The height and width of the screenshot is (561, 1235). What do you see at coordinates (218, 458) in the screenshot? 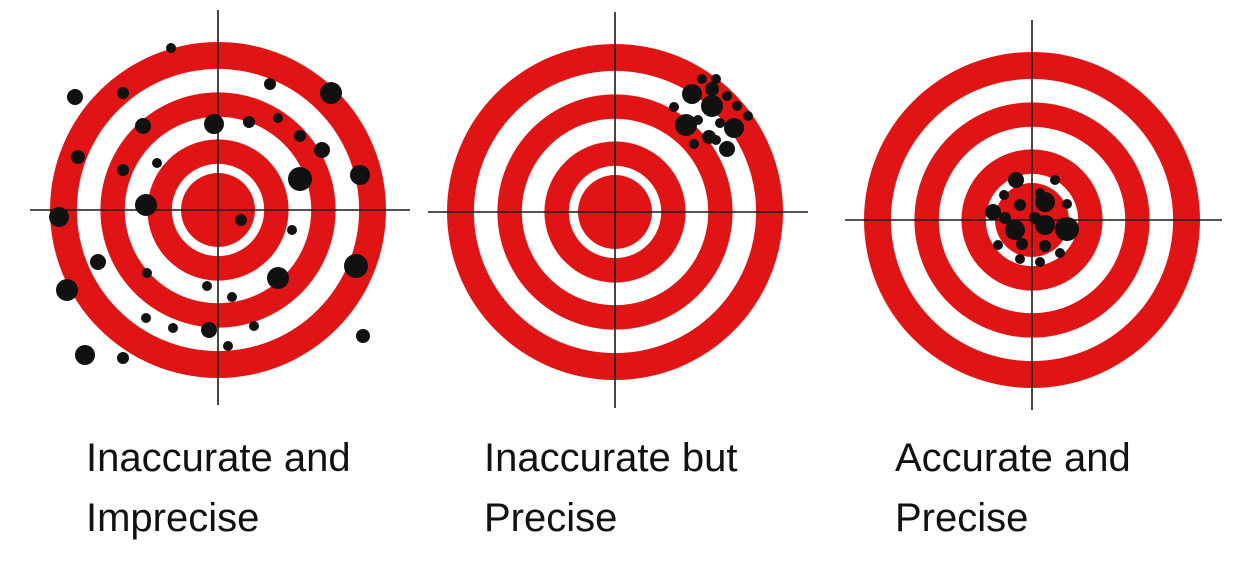
I see `caption-line: Inaccurate and` at bounding box center [218, 458].